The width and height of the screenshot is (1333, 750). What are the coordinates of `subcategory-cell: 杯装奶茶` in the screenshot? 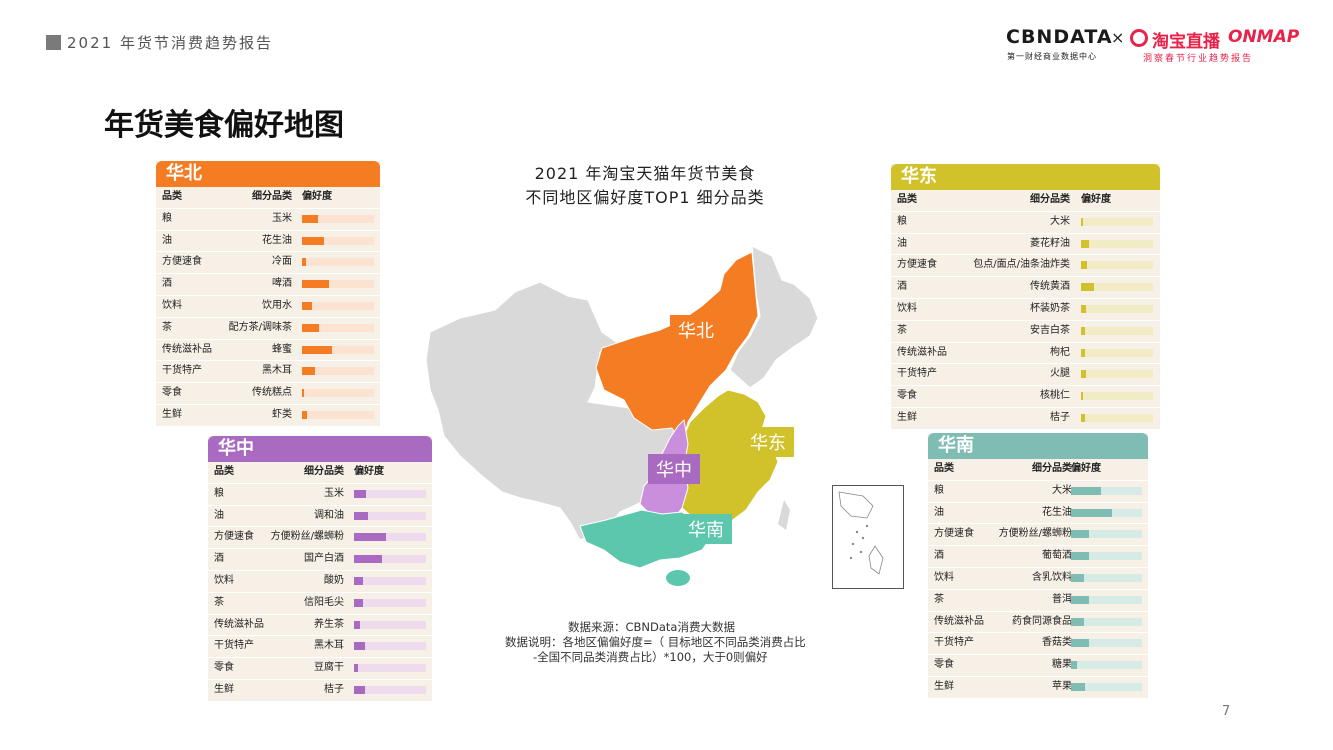 It's located at (1050, 308).